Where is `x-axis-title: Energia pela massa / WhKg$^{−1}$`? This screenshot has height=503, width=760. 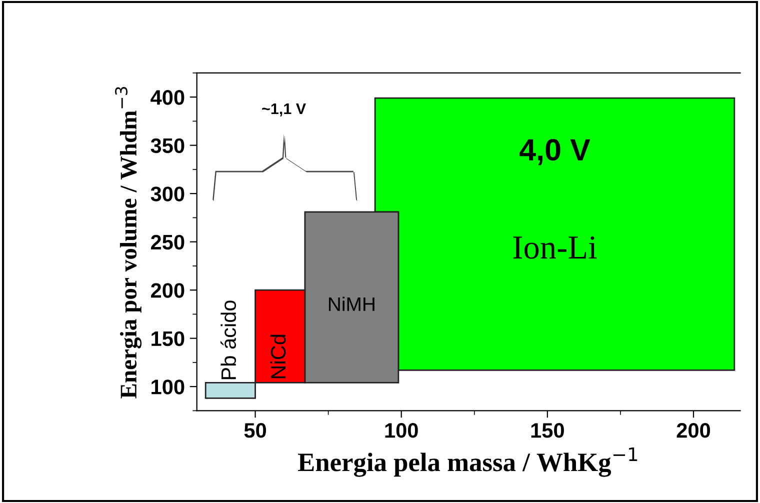 x-axis-title: Energia pela massa / WhKg$^{−1}$ is located at coordinates (468, 462).